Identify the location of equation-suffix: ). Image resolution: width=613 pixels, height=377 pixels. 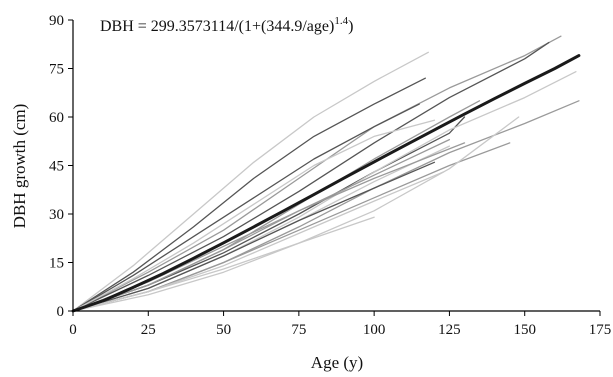
(350, 26).